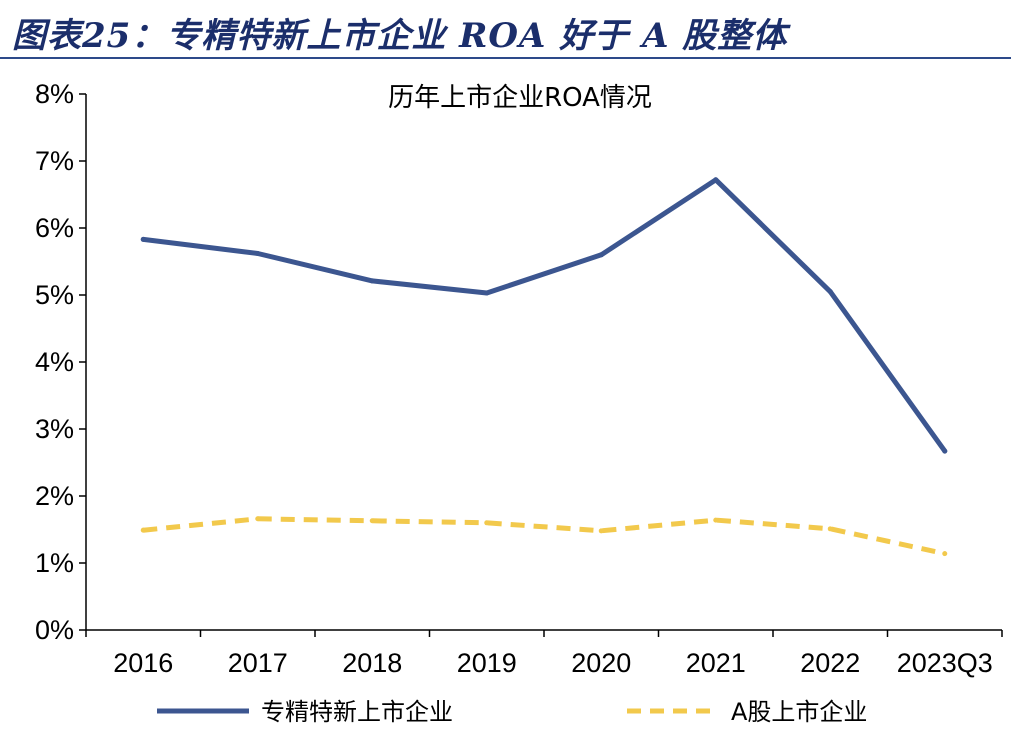 The height and width of the screenshot is (739, 1011). I want to click on legend-label-1: 专精特新上市企业, so click(357, 712).